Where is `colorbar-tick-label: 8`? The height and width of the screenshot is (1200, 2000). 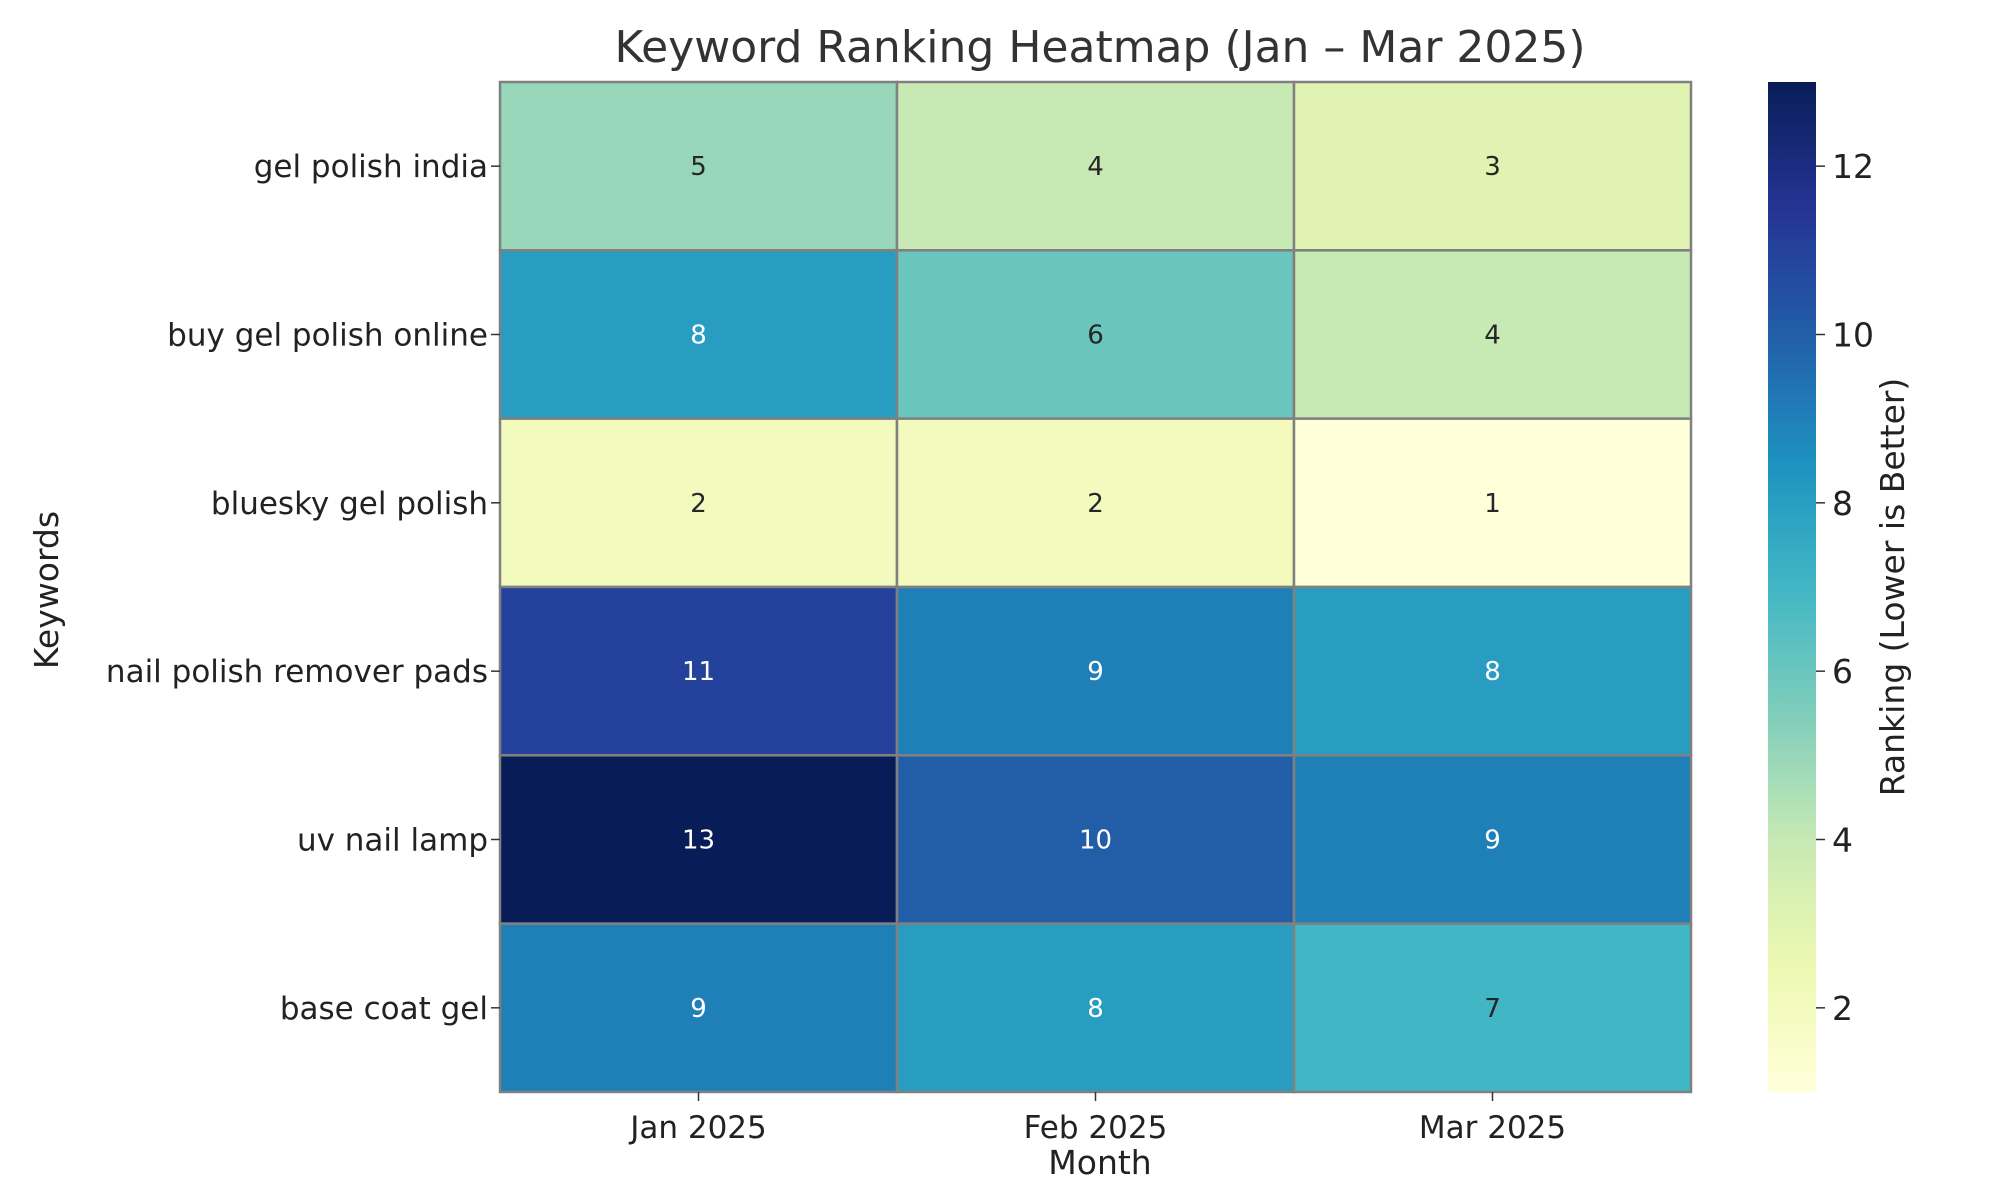 colorbar-tick-label: 8 is located at coordinates (1842, 503).